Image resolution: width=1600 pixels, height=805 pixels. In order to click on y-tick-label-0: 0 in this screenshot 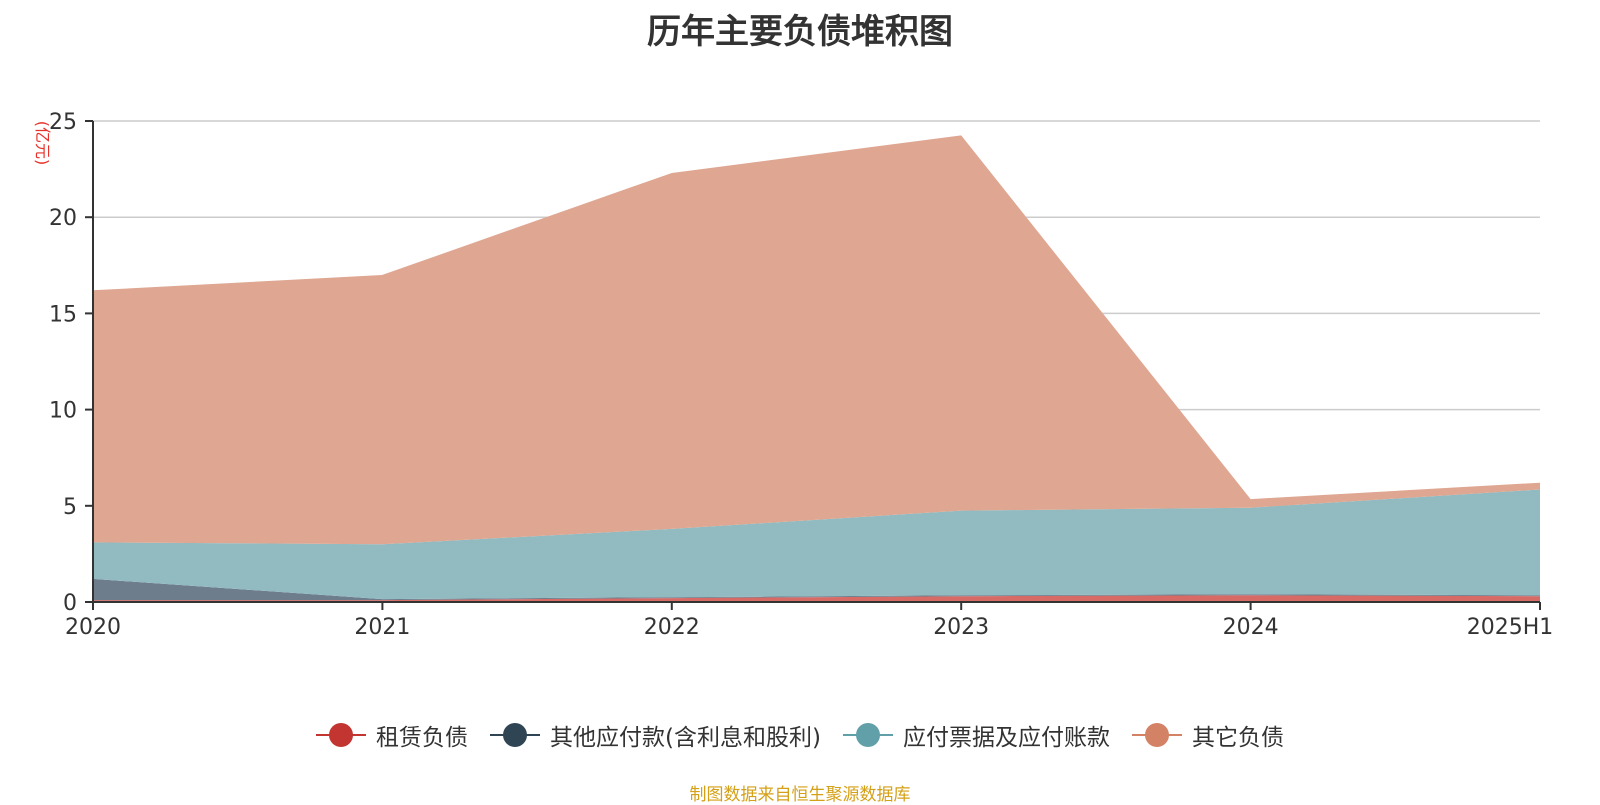, I will do `click(70, 603)`.